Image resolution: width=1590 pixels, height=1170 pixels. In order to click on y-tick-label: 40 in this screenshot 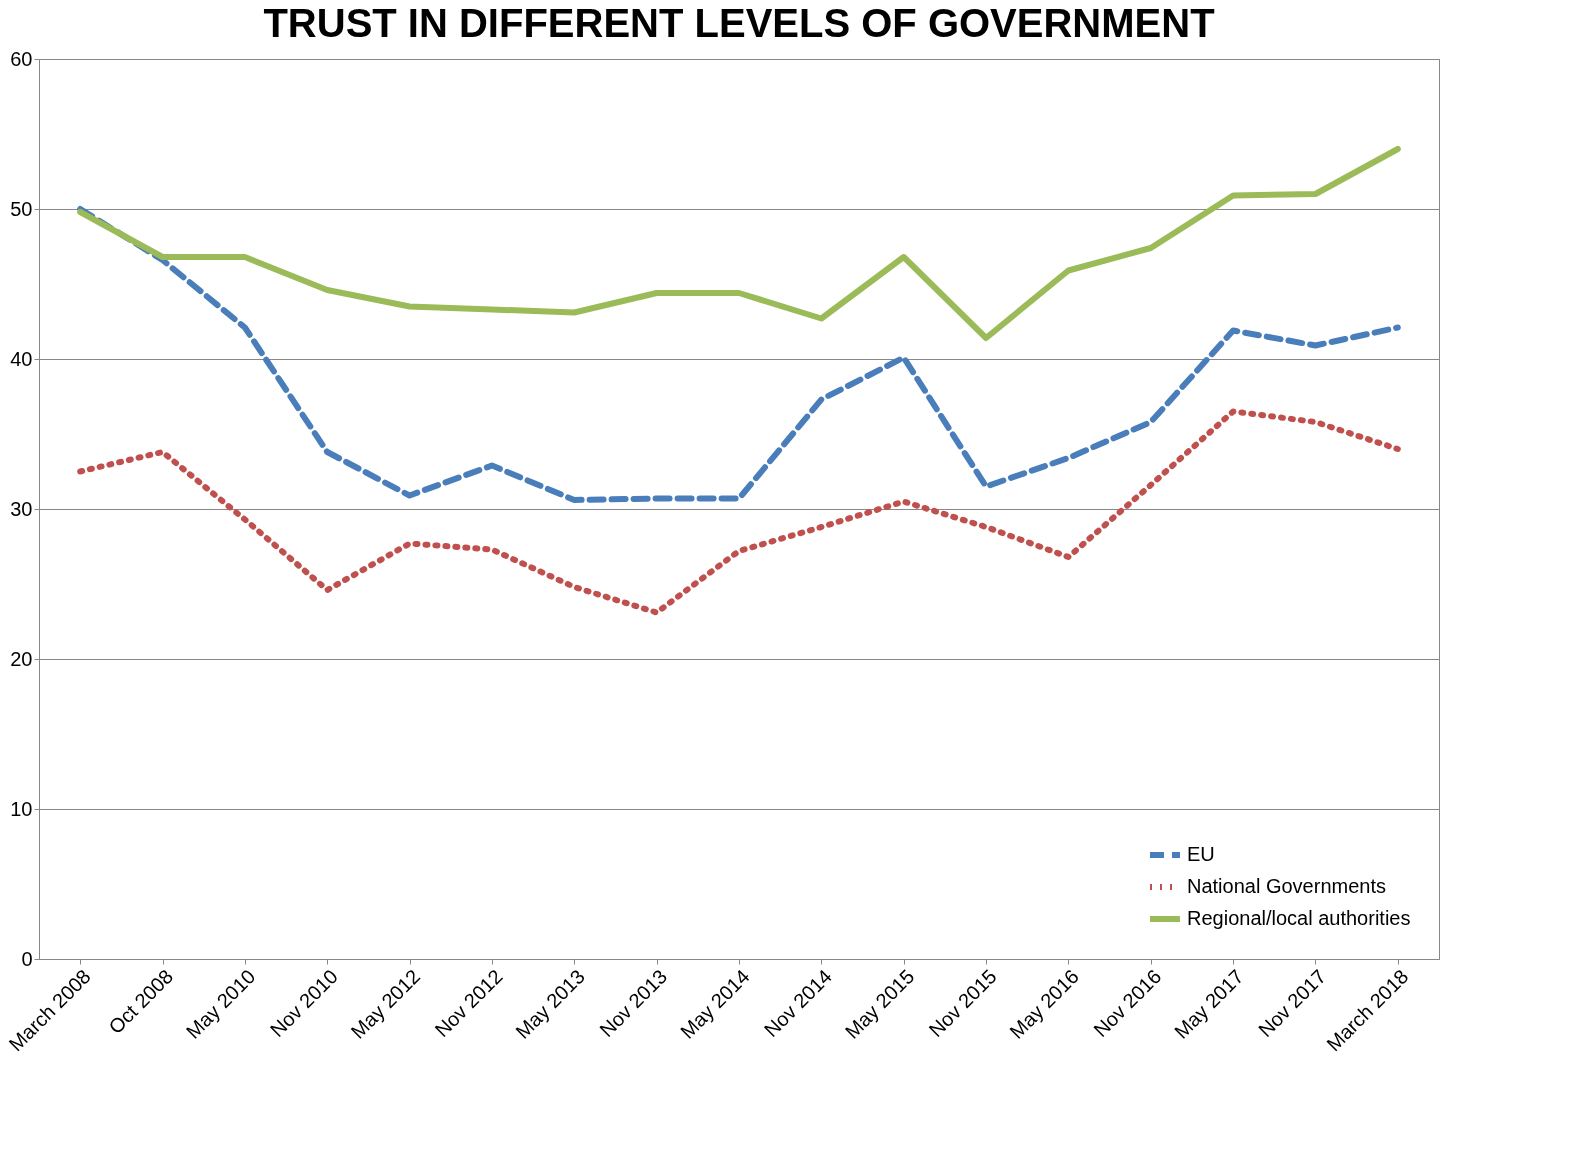, I will do `click(21, 358)`.